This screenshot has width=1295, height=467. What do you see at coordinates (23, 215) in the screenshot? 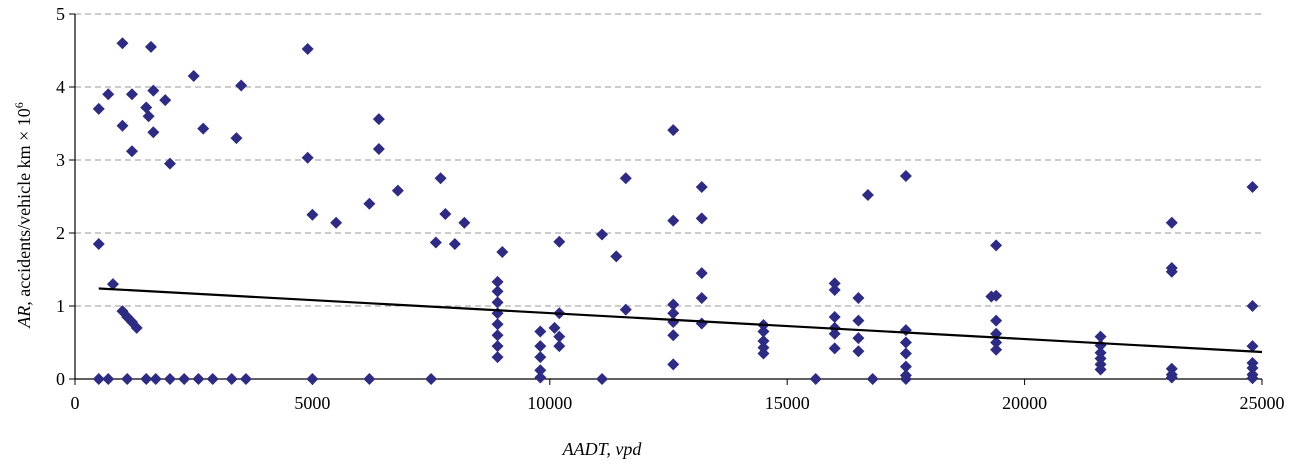
I see `y-axis-title: AR, accidents/vehicle km × 106` at bounding box center [23, 215].